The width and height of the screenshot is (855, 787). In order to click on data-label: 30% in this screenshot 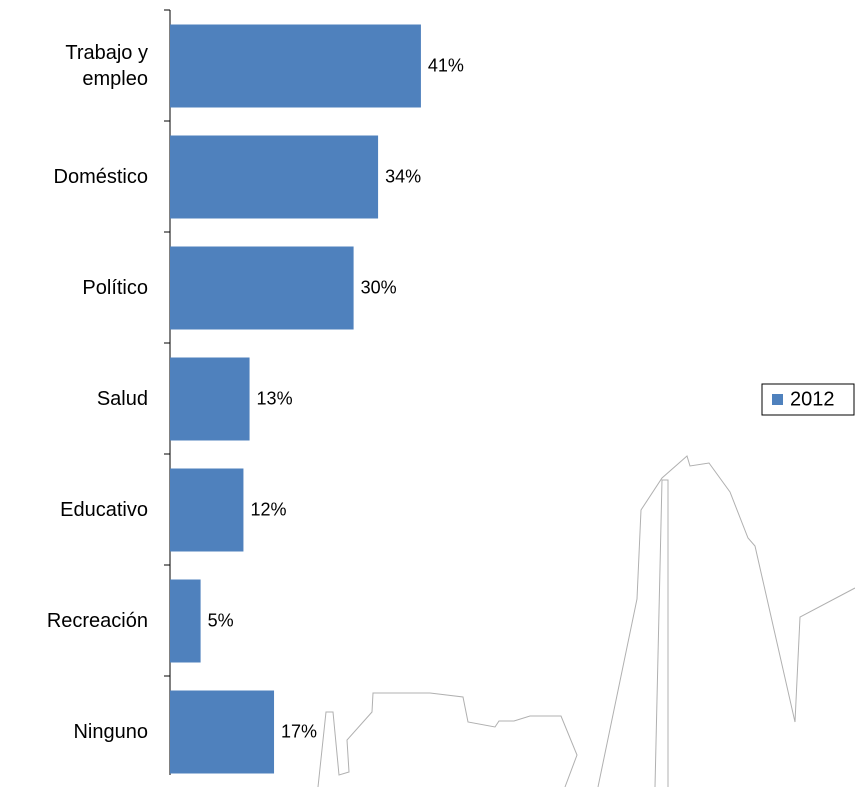, I will do `click(379, 287)`.